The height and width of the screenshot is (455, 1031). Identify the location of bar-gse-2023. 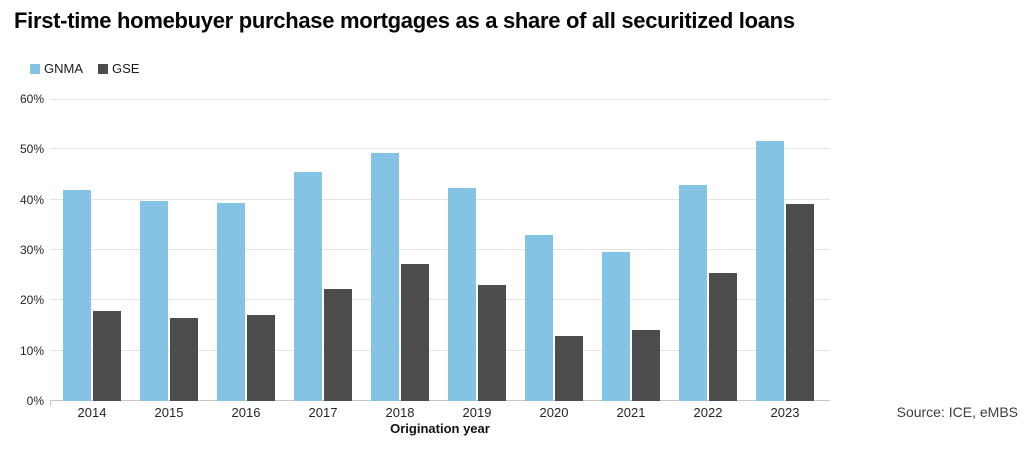
(800, 302).